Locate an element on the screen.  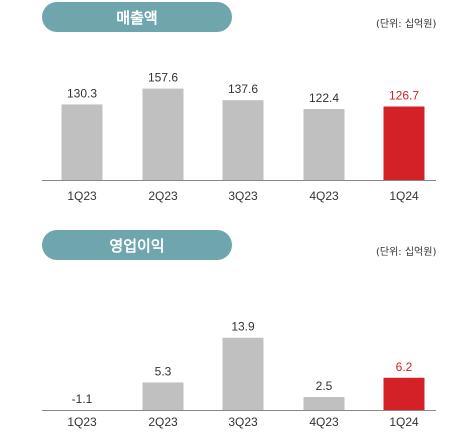
value-label: 122.4 is located at coordinates (324, 98).